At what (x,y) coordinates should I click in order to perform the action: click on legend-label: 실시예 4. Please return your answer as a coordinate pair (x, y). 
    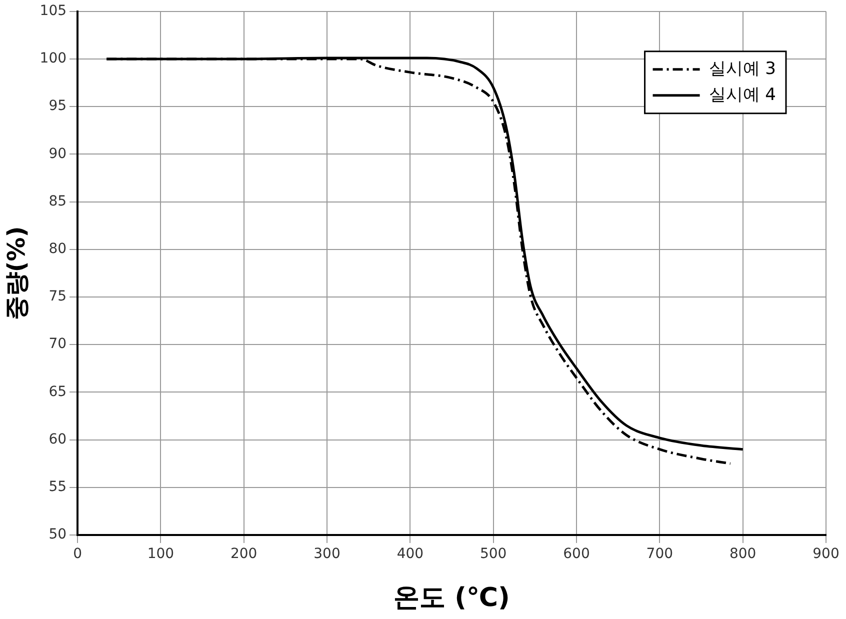
    Looking at the image, I should click on (742, 94).